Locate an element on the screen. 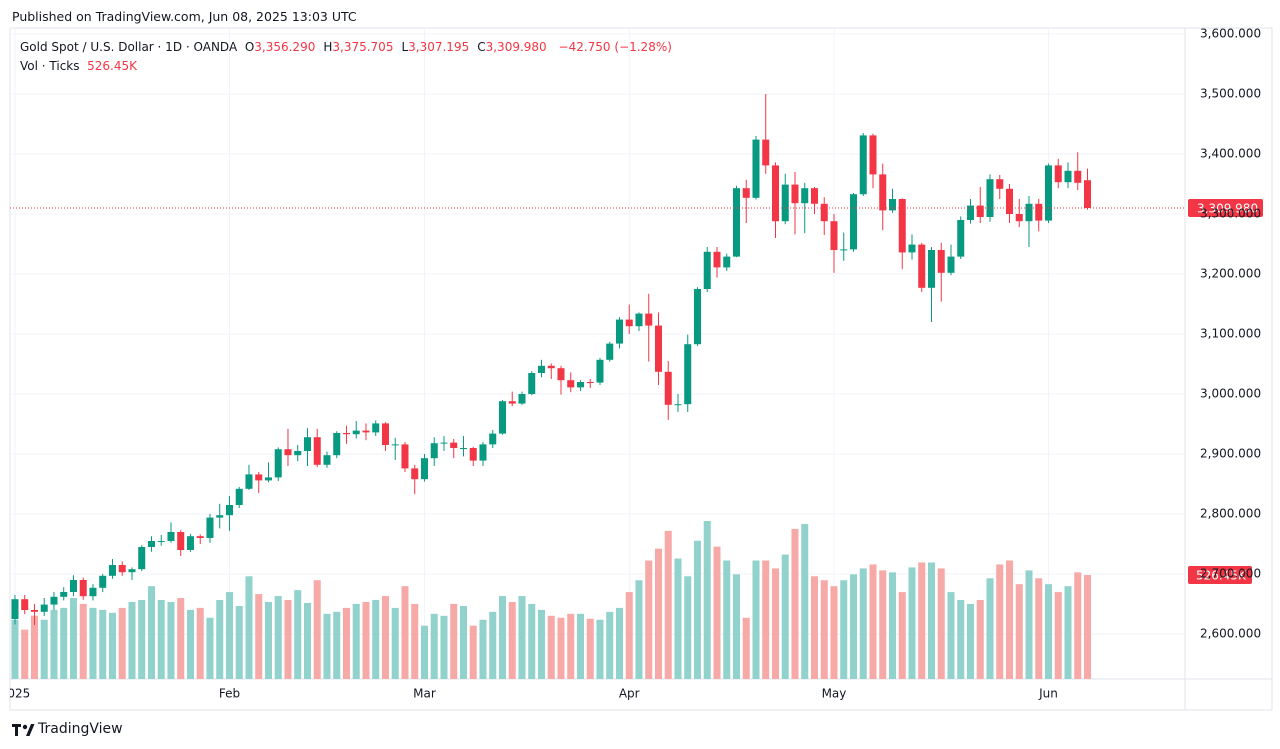 The image size is (1280, 749). last-price-badge is located at coordinates (1225, 208).